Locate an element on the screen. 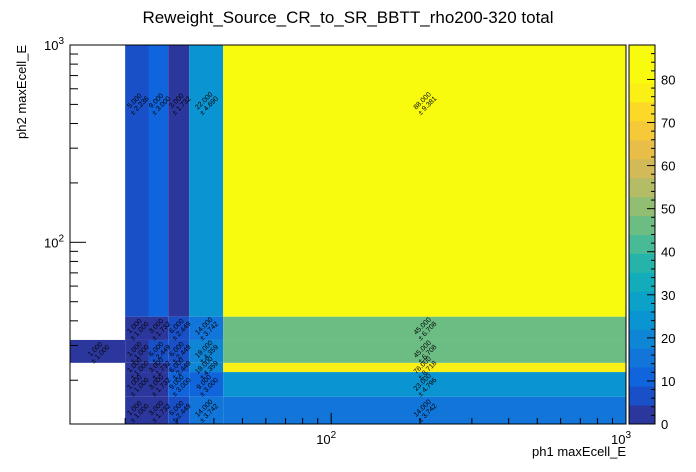 This screenshot has width=696, height=472. palette-tick-label: 40 is located at coordinates (668, 252).